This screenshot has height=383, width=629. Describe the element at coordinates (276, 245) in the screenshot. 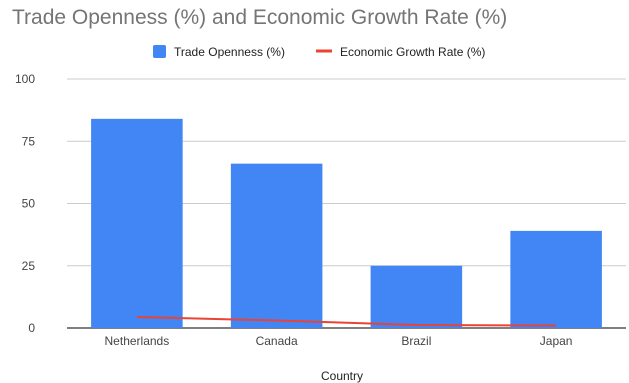

I see `bar-canada` at that location.